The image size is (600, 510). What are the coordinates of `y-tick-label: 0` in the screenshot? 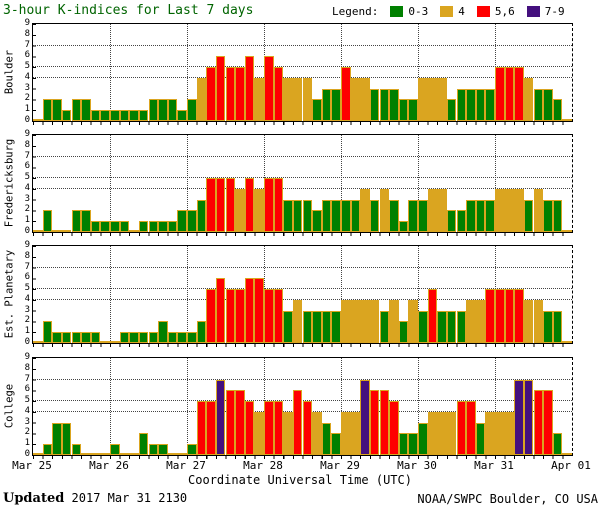 It's located at (27, 454).